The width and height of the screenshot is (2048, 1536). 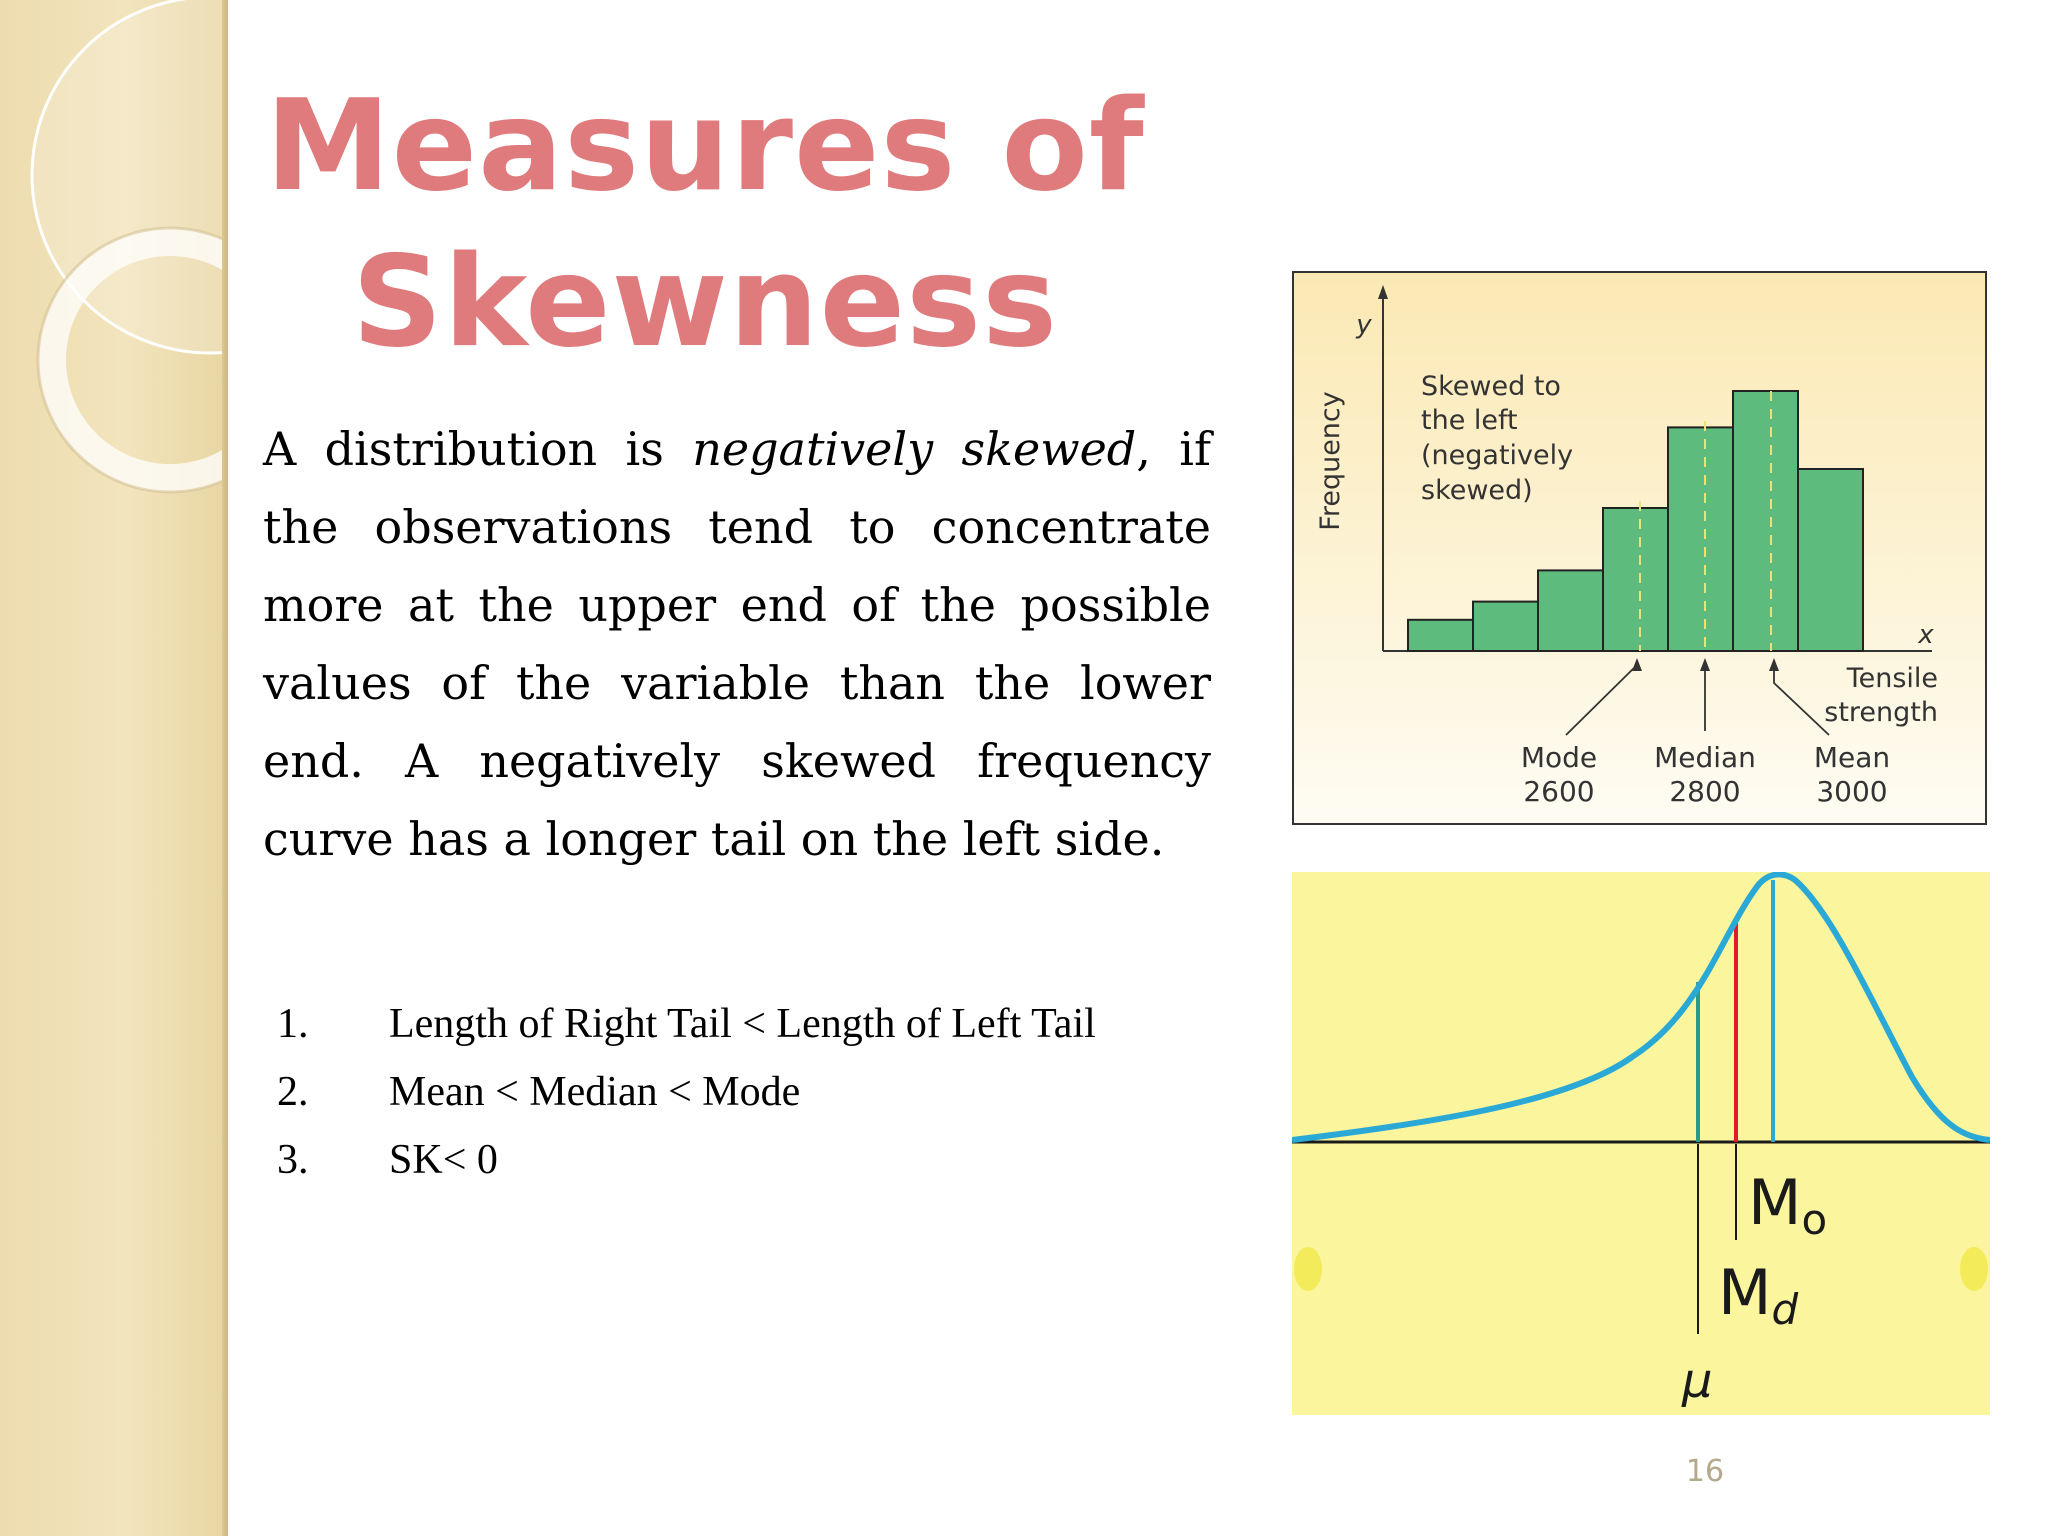 I want to click on mode-arrowhead, so click(x=1637, y=664).